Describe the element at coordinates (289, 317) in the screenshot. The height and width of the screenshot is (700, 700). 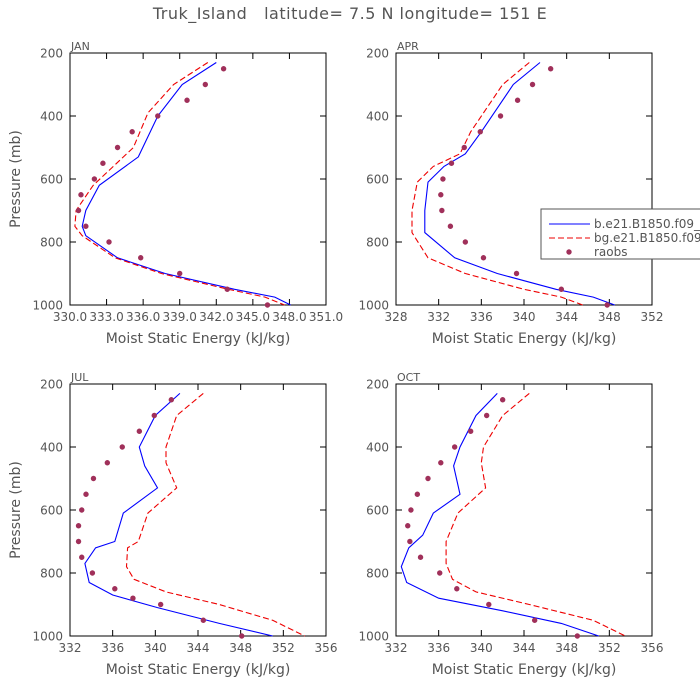
I see `x-tick-label: 348.0` at that location.